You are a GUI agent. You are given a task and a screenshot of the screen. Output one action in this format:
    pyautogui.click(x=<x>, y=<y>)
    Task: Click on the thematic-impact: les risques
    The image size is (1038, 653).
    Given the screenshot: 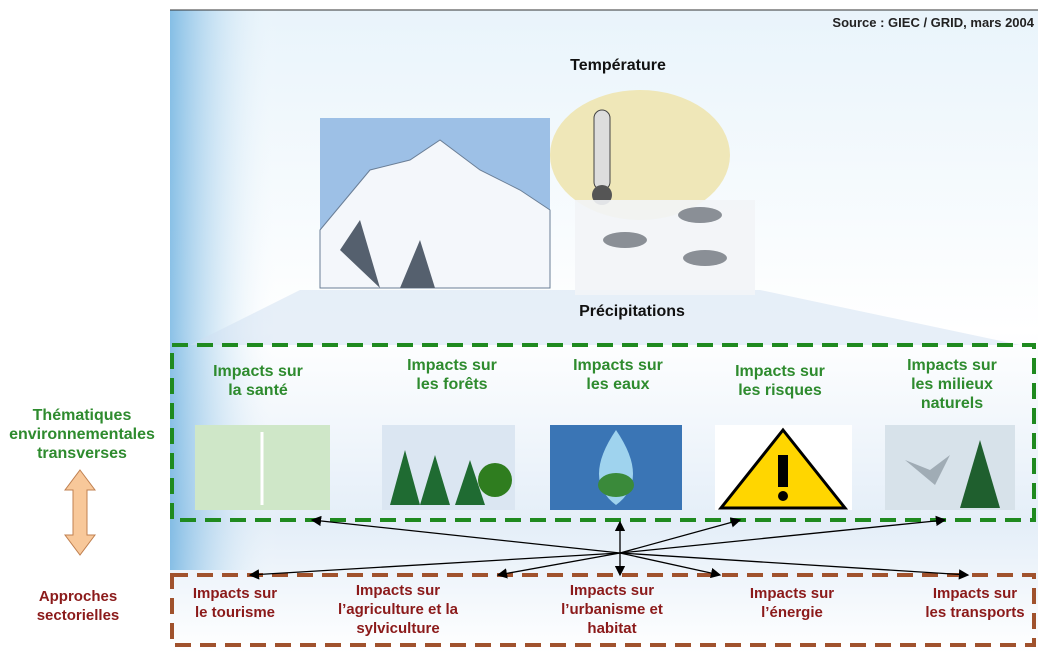 What is the action you would take?
    pyautogui.click(x=780, y=390)
    